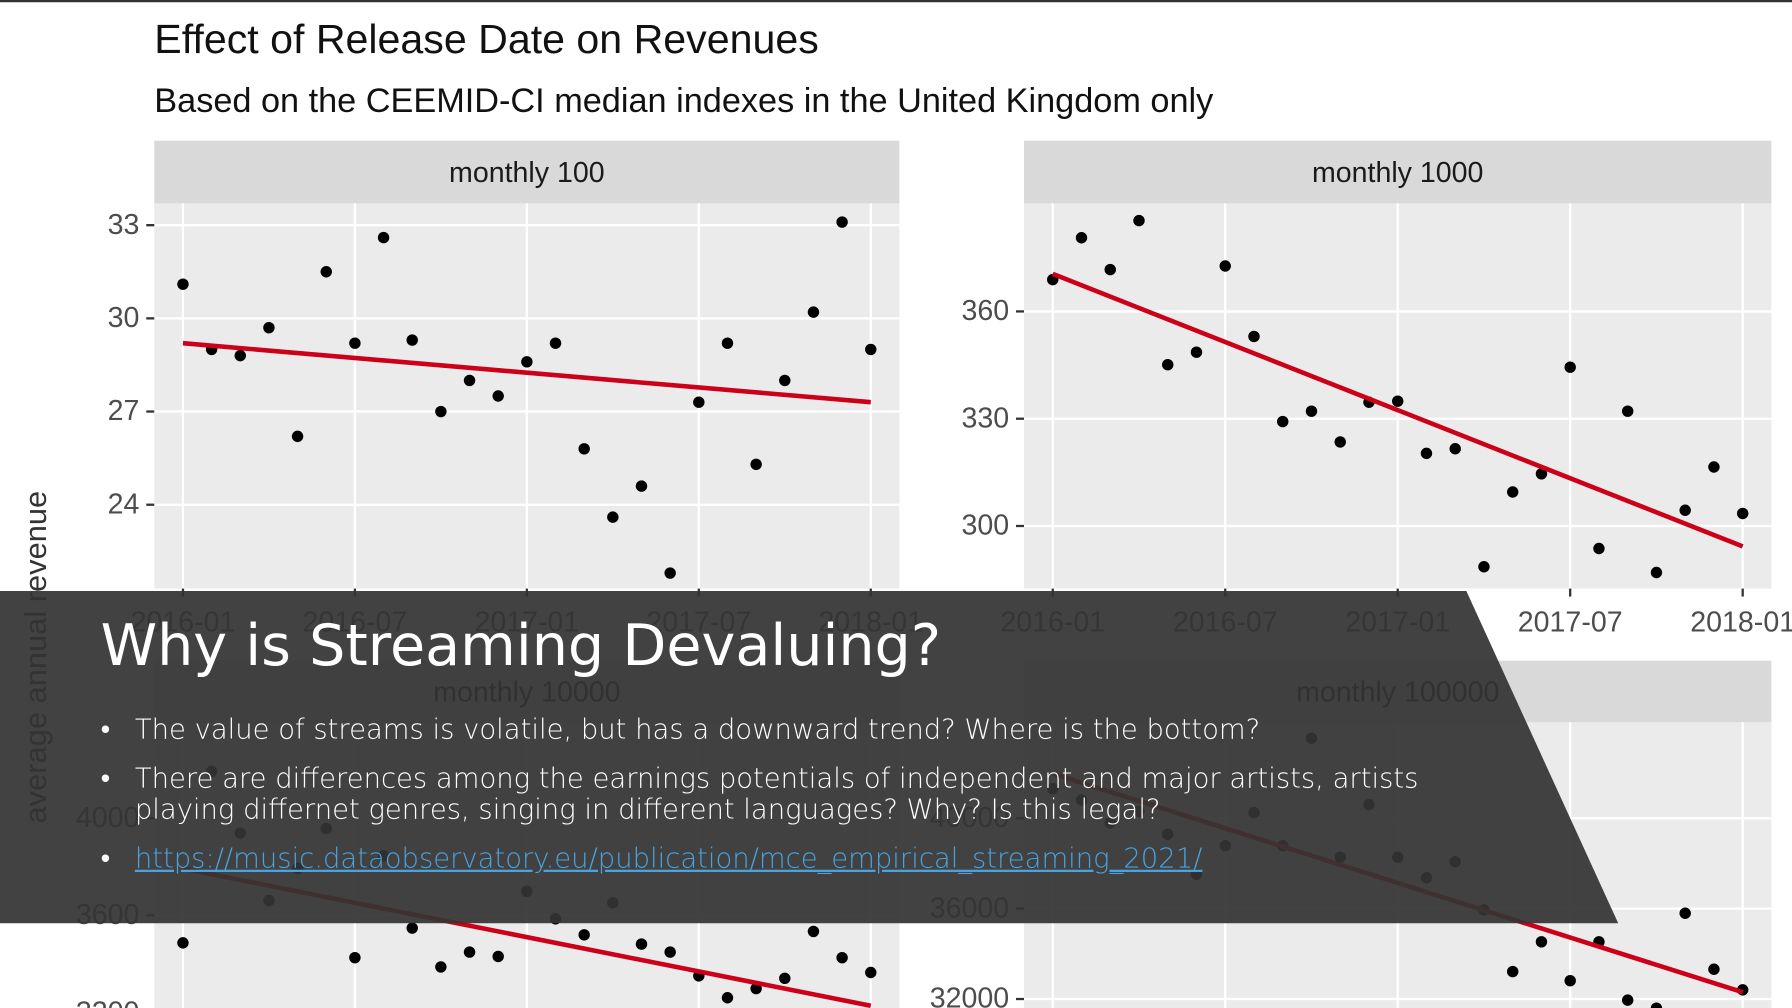  What do you see at coordinates (124, 411) in the screenshot?
I see `y-tick-label: 27` at bounding box center [124, 411].